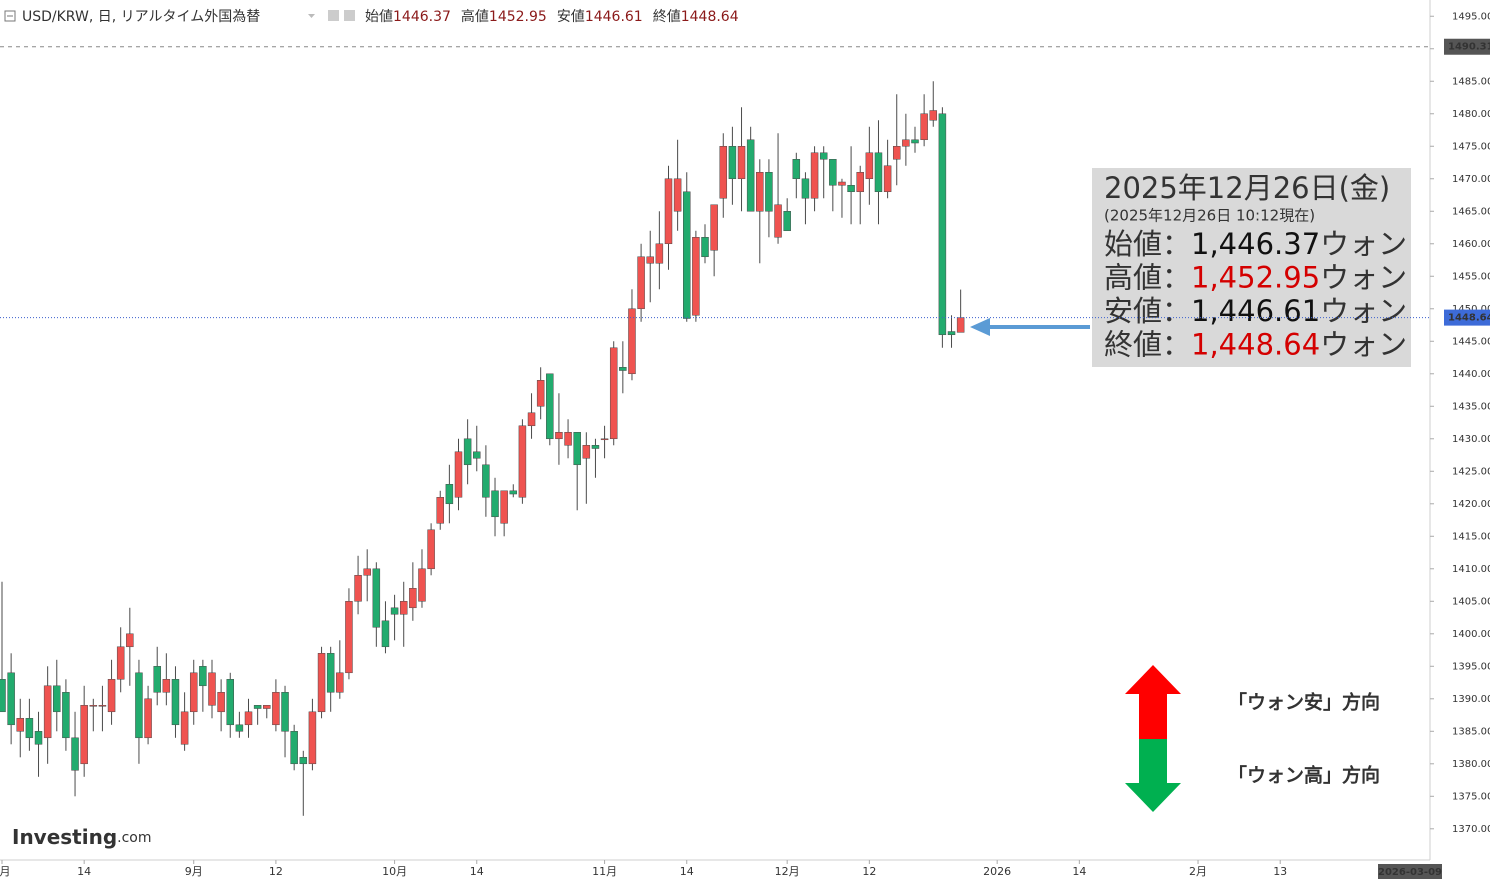  What do you see at coordinates (997, 871) in the screenshot?
I see `x-tick-label: 2026` at bounding box center [997, 871].